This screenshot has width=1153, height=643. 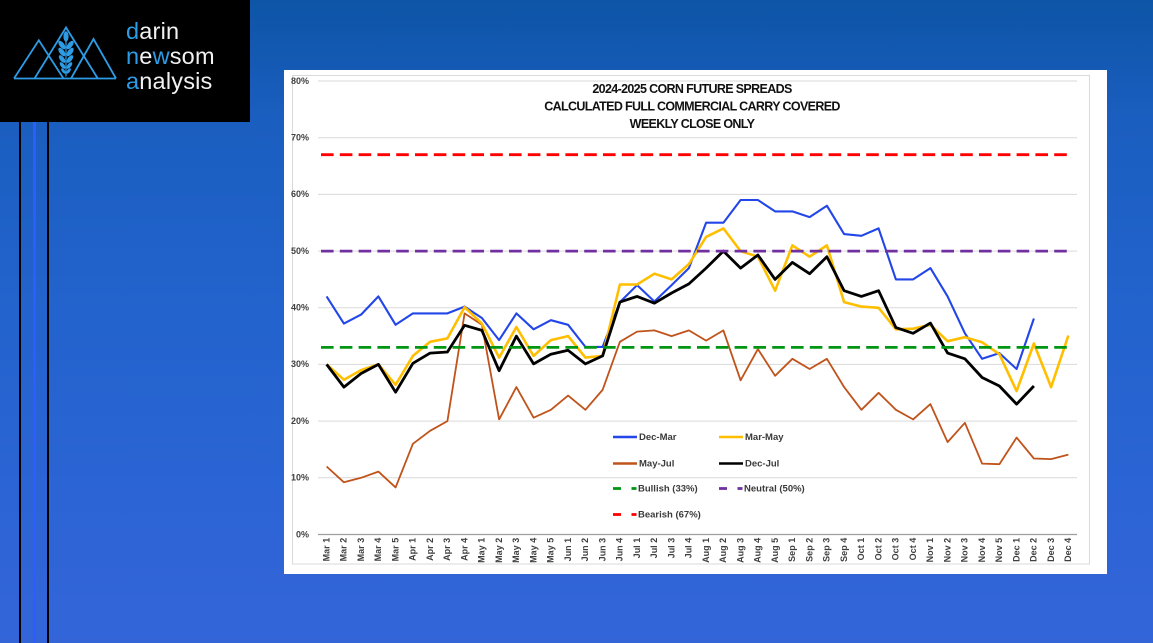 I want to click on svg-text: Dec 4, so click(x=1068, y=550).